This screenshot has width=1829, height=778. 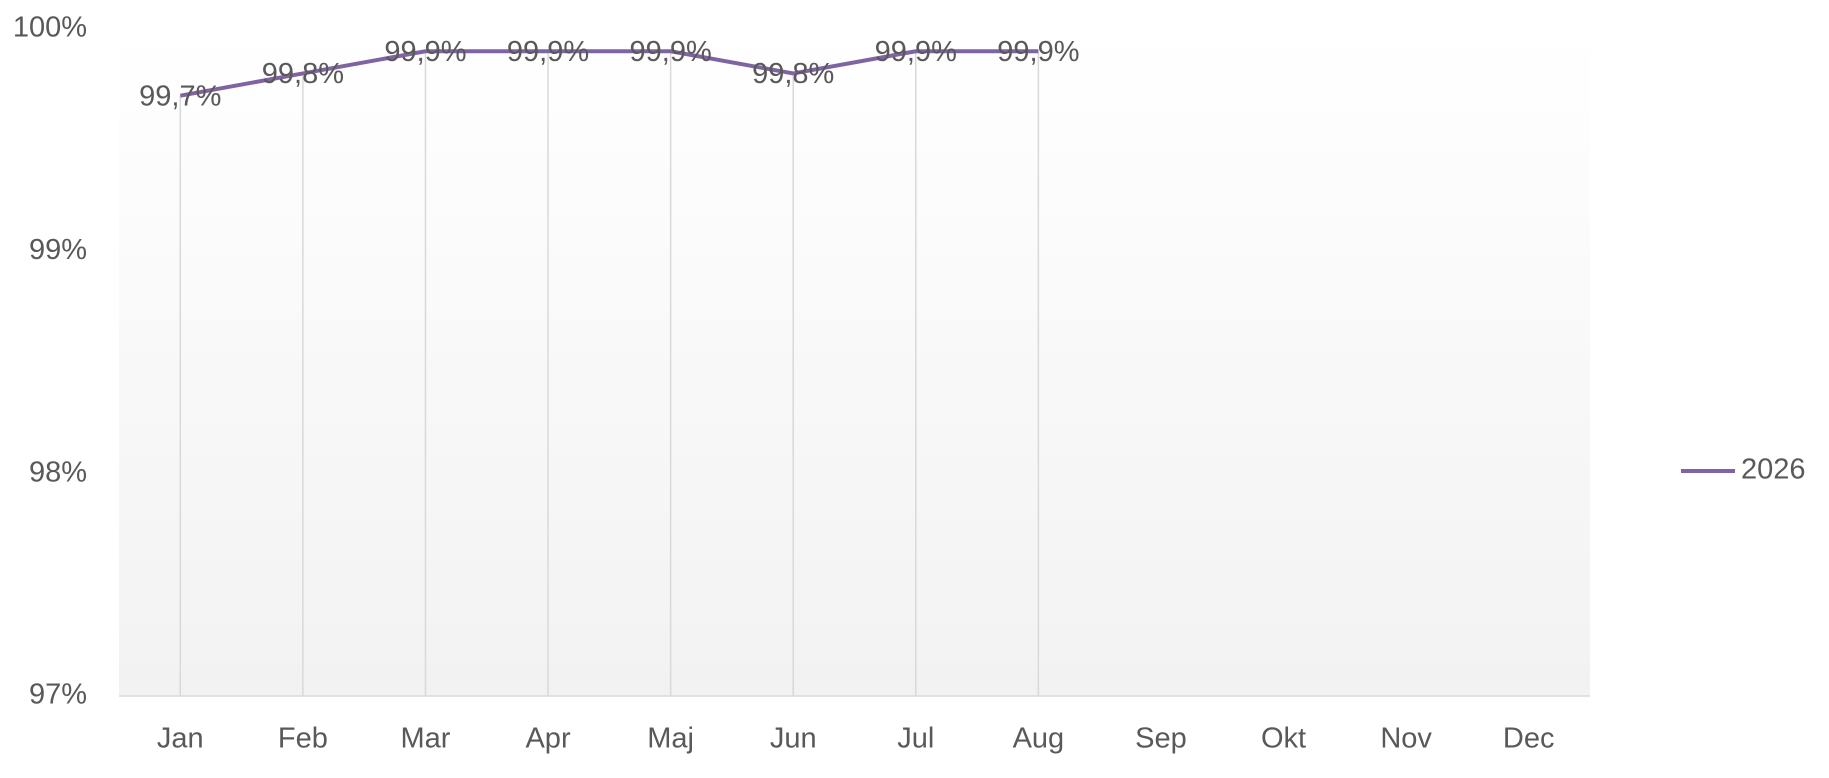 I want to click on x-tick-label: Okt, so click(x=1283, y=739).